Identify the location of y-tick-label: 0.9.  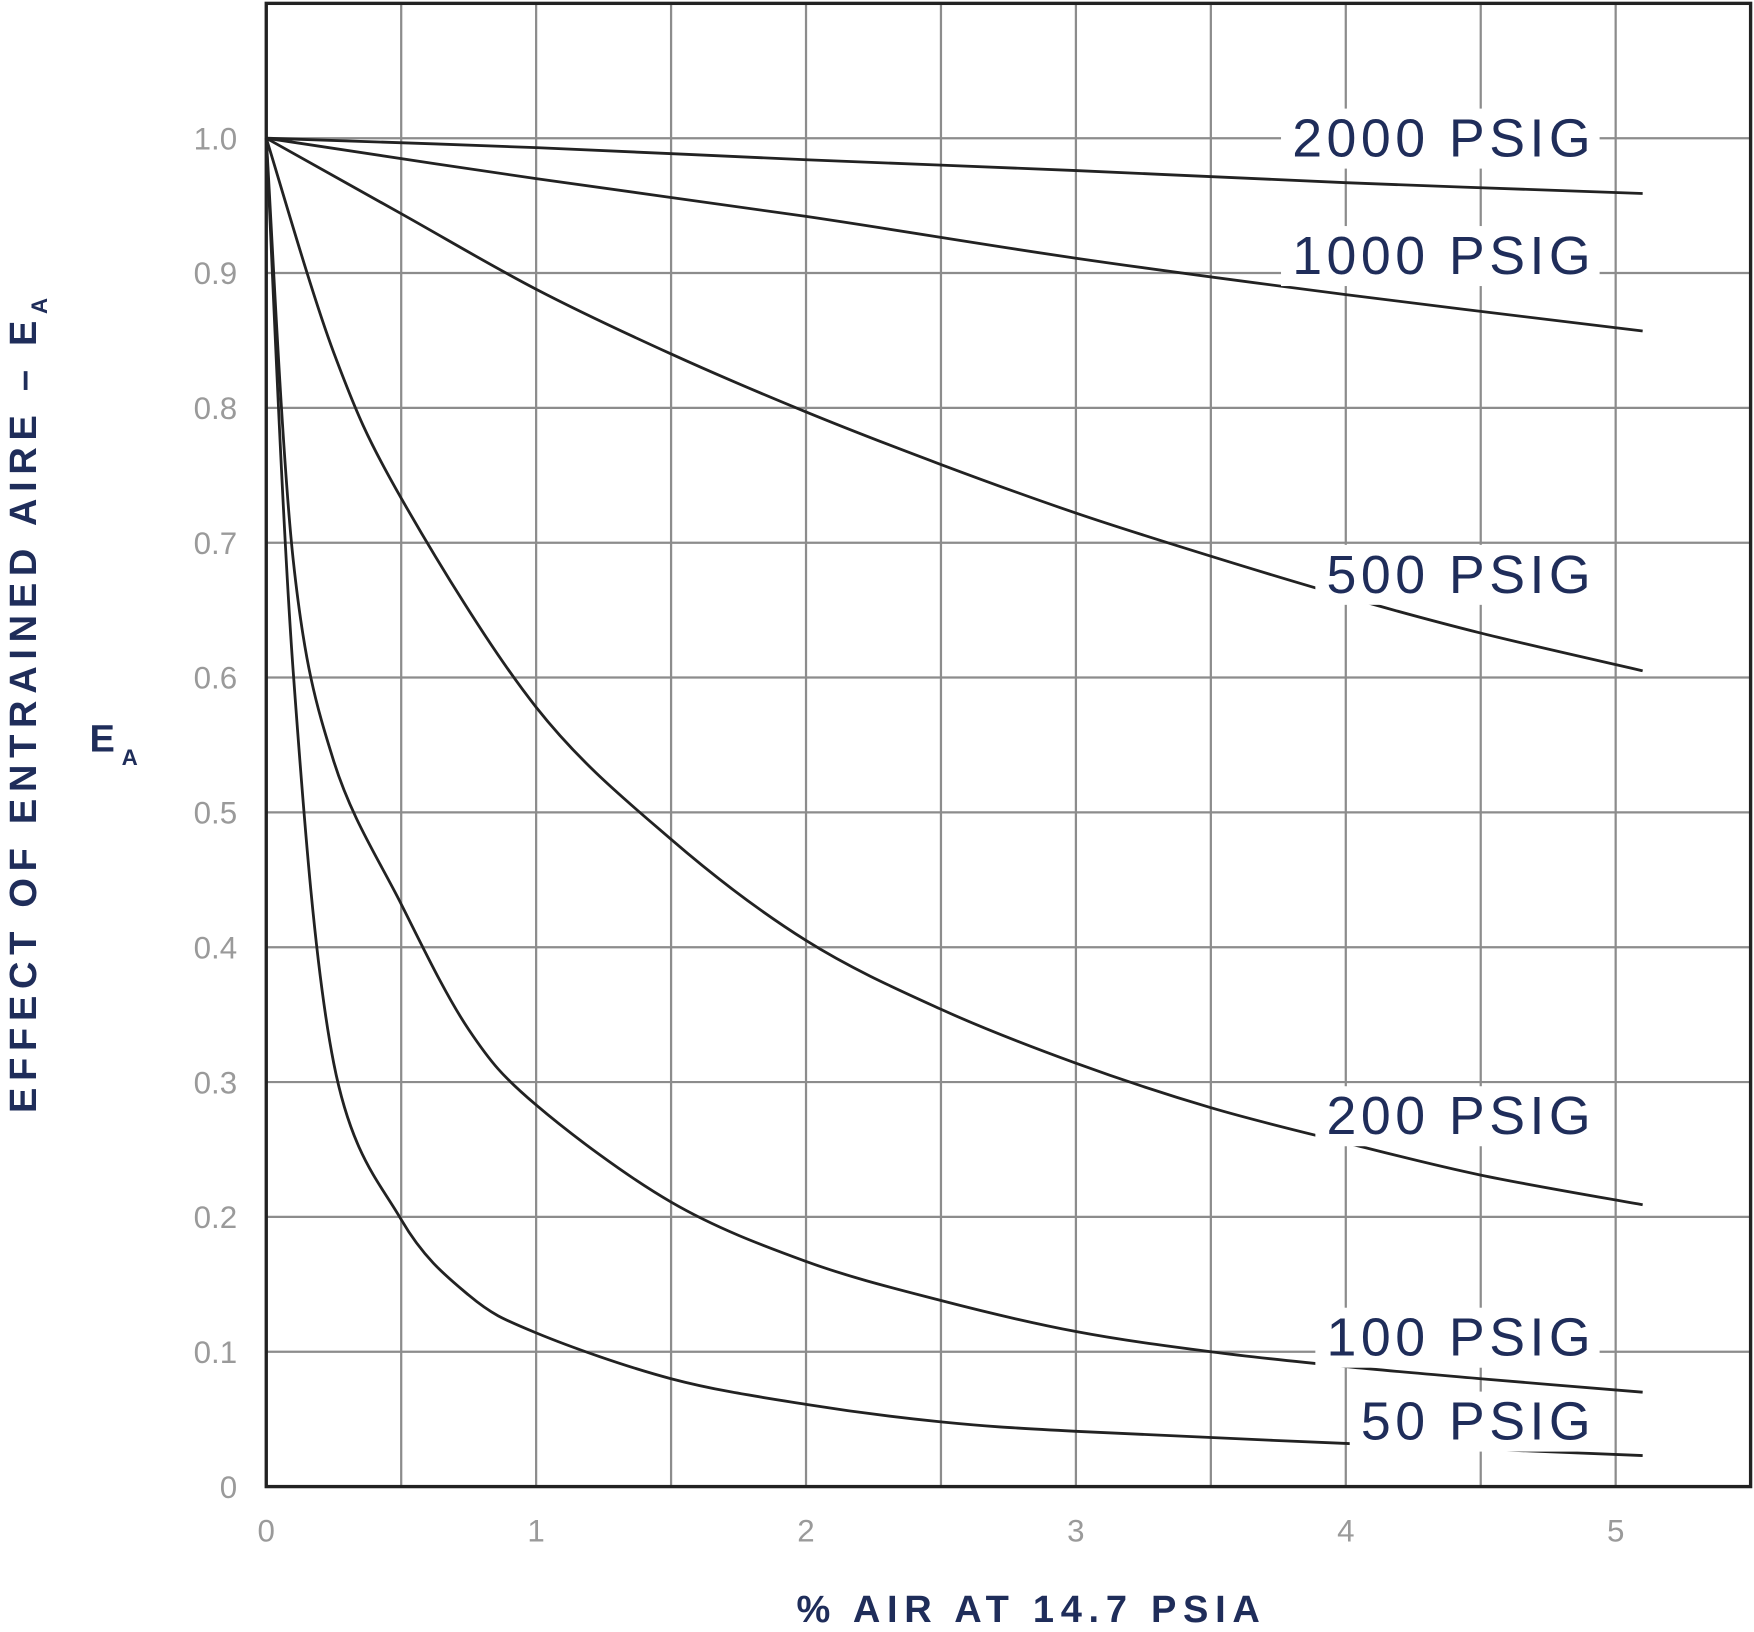
(216, 273).